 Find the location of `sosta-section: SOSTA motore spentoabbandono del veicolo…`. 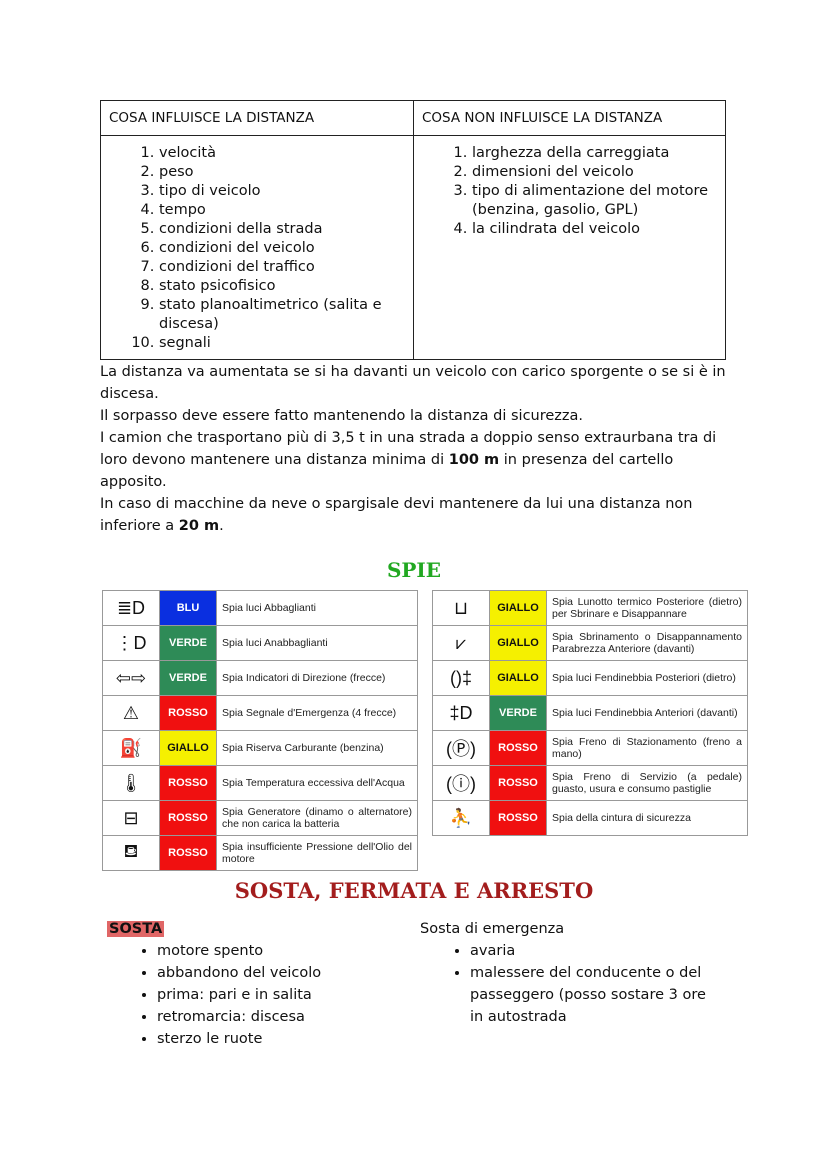

sosta-section: SOSTA motore spentoabbandono del veicolo… is located at coordinates (214, 984).